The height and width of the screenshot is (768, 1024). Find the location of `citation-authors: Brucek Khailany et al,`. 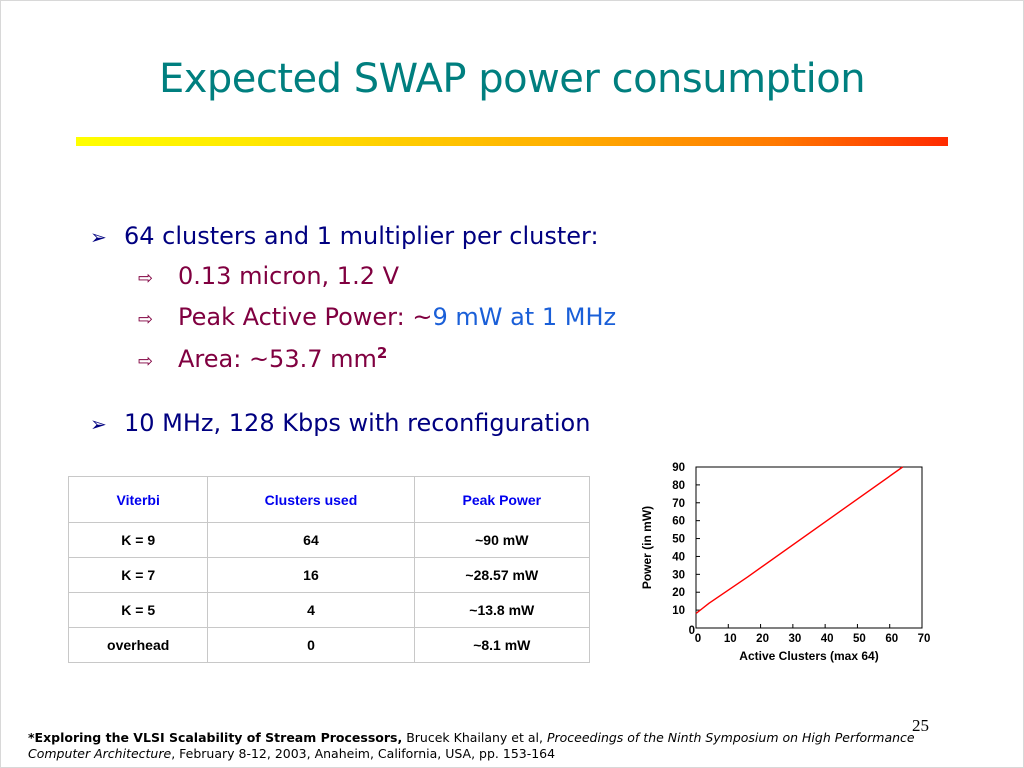

citation-authors: Brucek Khailany et al, is located at coordinates (474, 737).